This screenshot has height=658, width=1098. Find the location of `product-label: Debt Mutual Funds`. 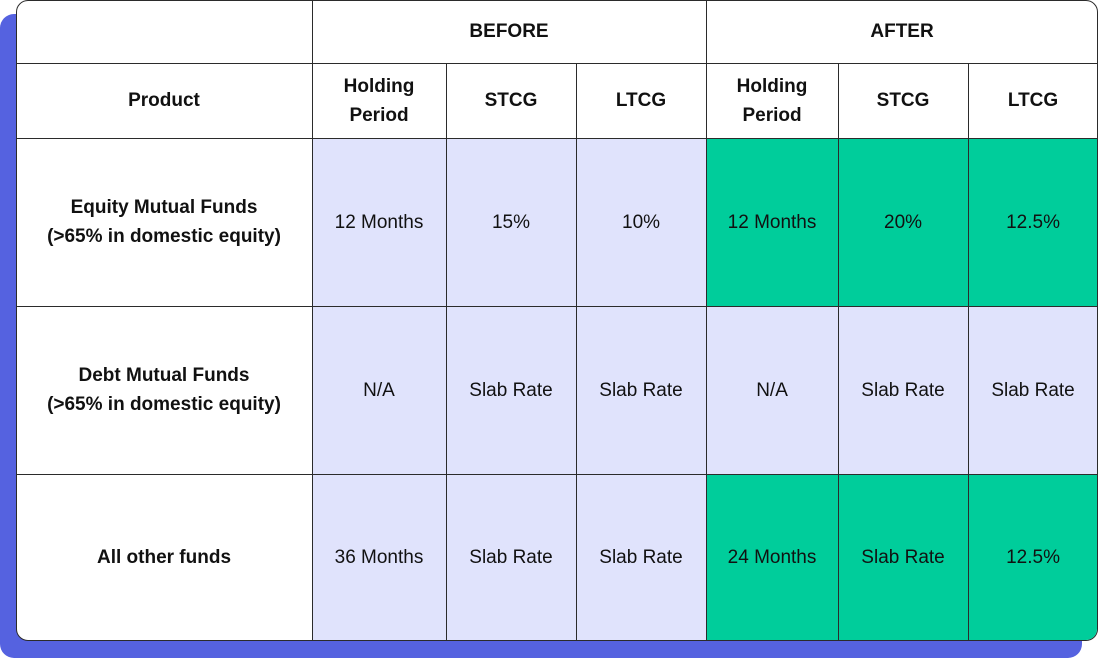

product-label: Debt Mutual Funds is located at coordinates (164, 375).